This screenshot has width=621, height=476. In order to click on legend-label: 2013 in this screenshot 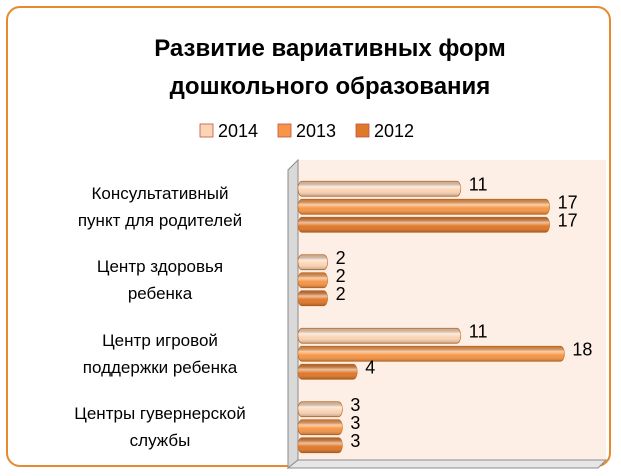, I will do `click(316, 131)`.